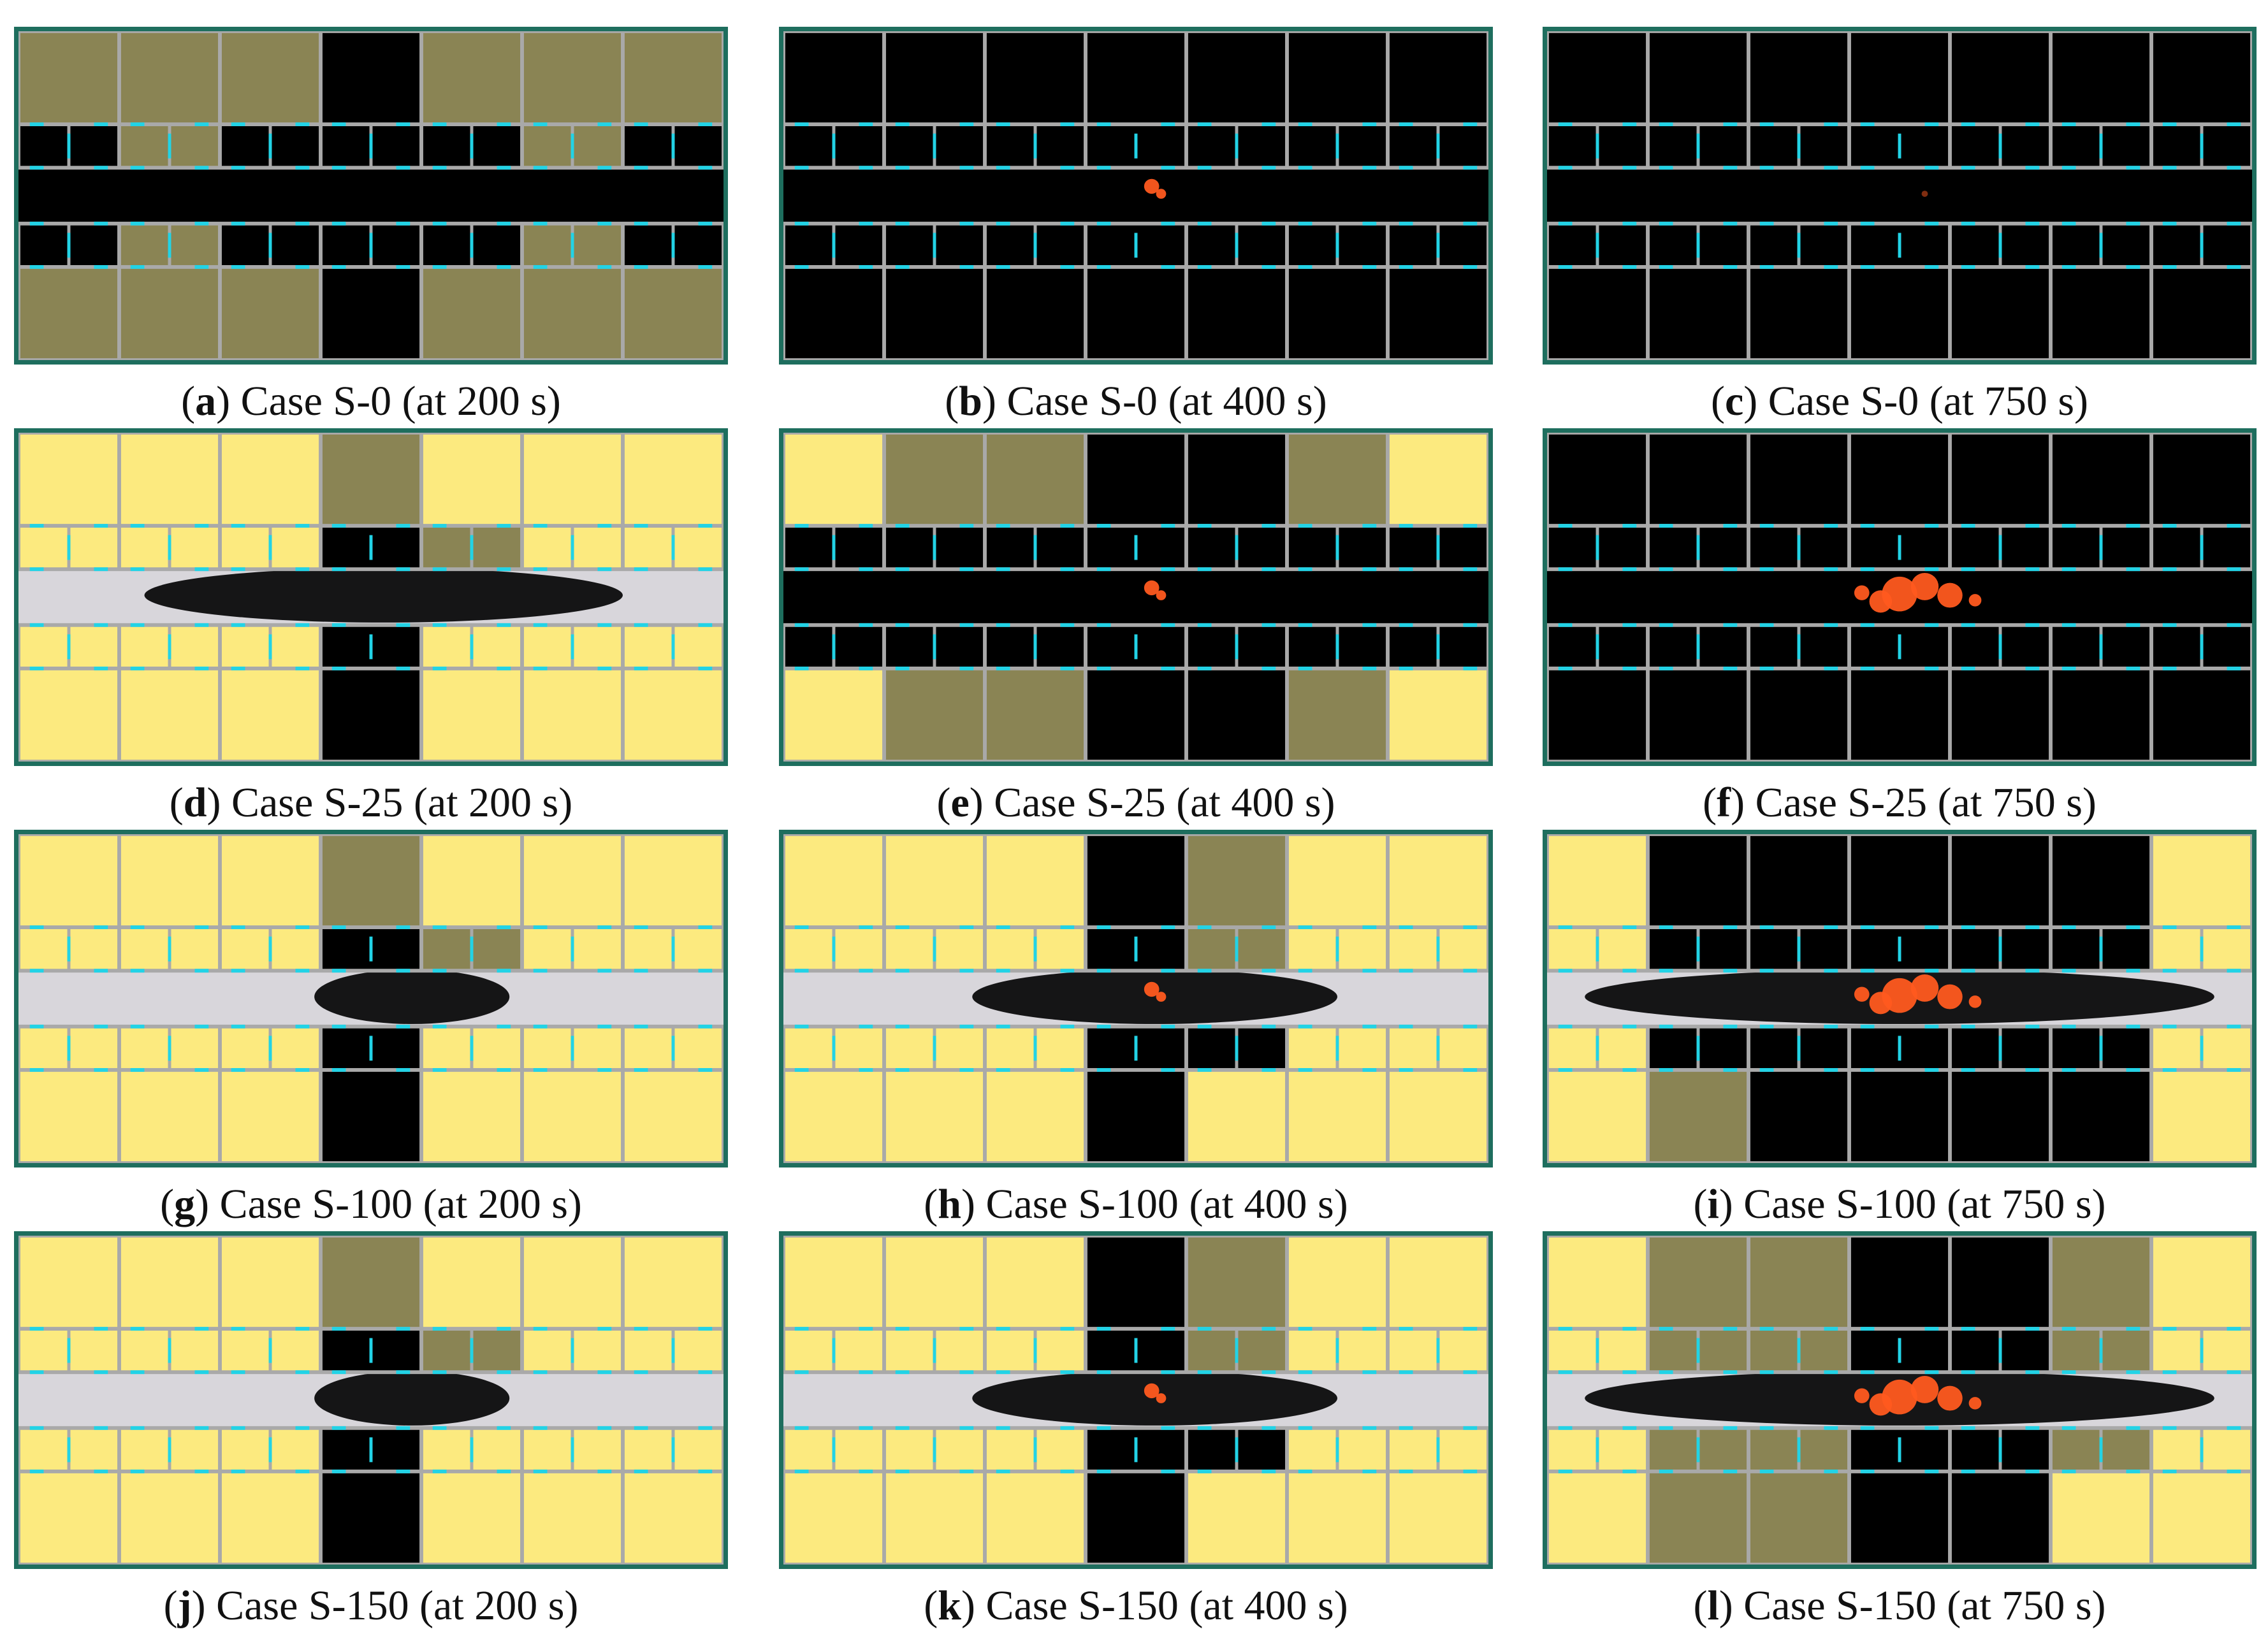 The width and height of the screenshot is (2268, 1648). I want to click on figure-panel-f: (f) Case S-25 (at 750 s), so click(1900, 629).